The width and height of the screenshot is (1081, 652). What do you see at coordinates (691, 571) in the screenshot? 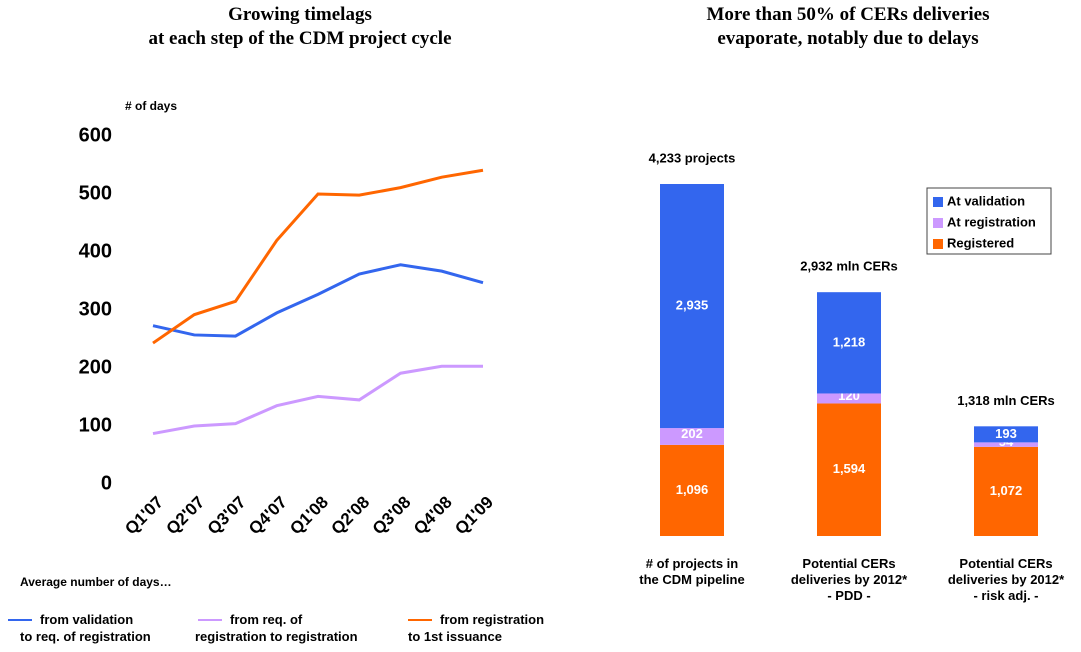
I see `x-category-label: # of projects in the CDM pipeline` at bounding box center [691, 571].